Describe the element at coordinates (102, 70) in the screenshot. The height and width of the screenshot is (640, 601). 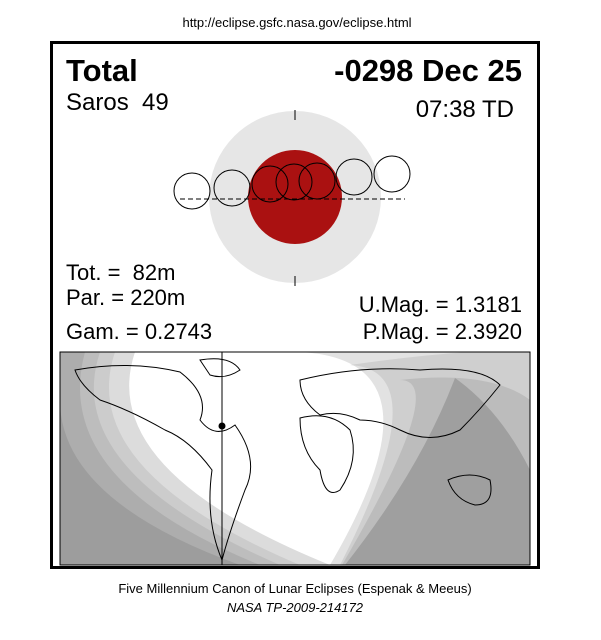
I see `eclipse-type: Total` at that location.